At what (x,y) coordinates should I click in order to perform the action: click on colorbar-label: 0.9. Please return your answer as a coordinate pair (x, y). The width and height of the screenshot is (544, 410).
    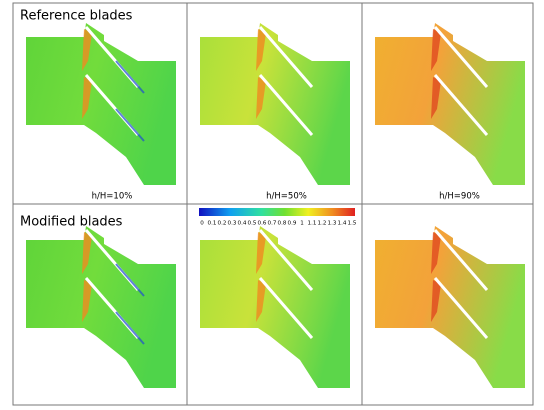
    Looking at the image, I should click on (292, 224).